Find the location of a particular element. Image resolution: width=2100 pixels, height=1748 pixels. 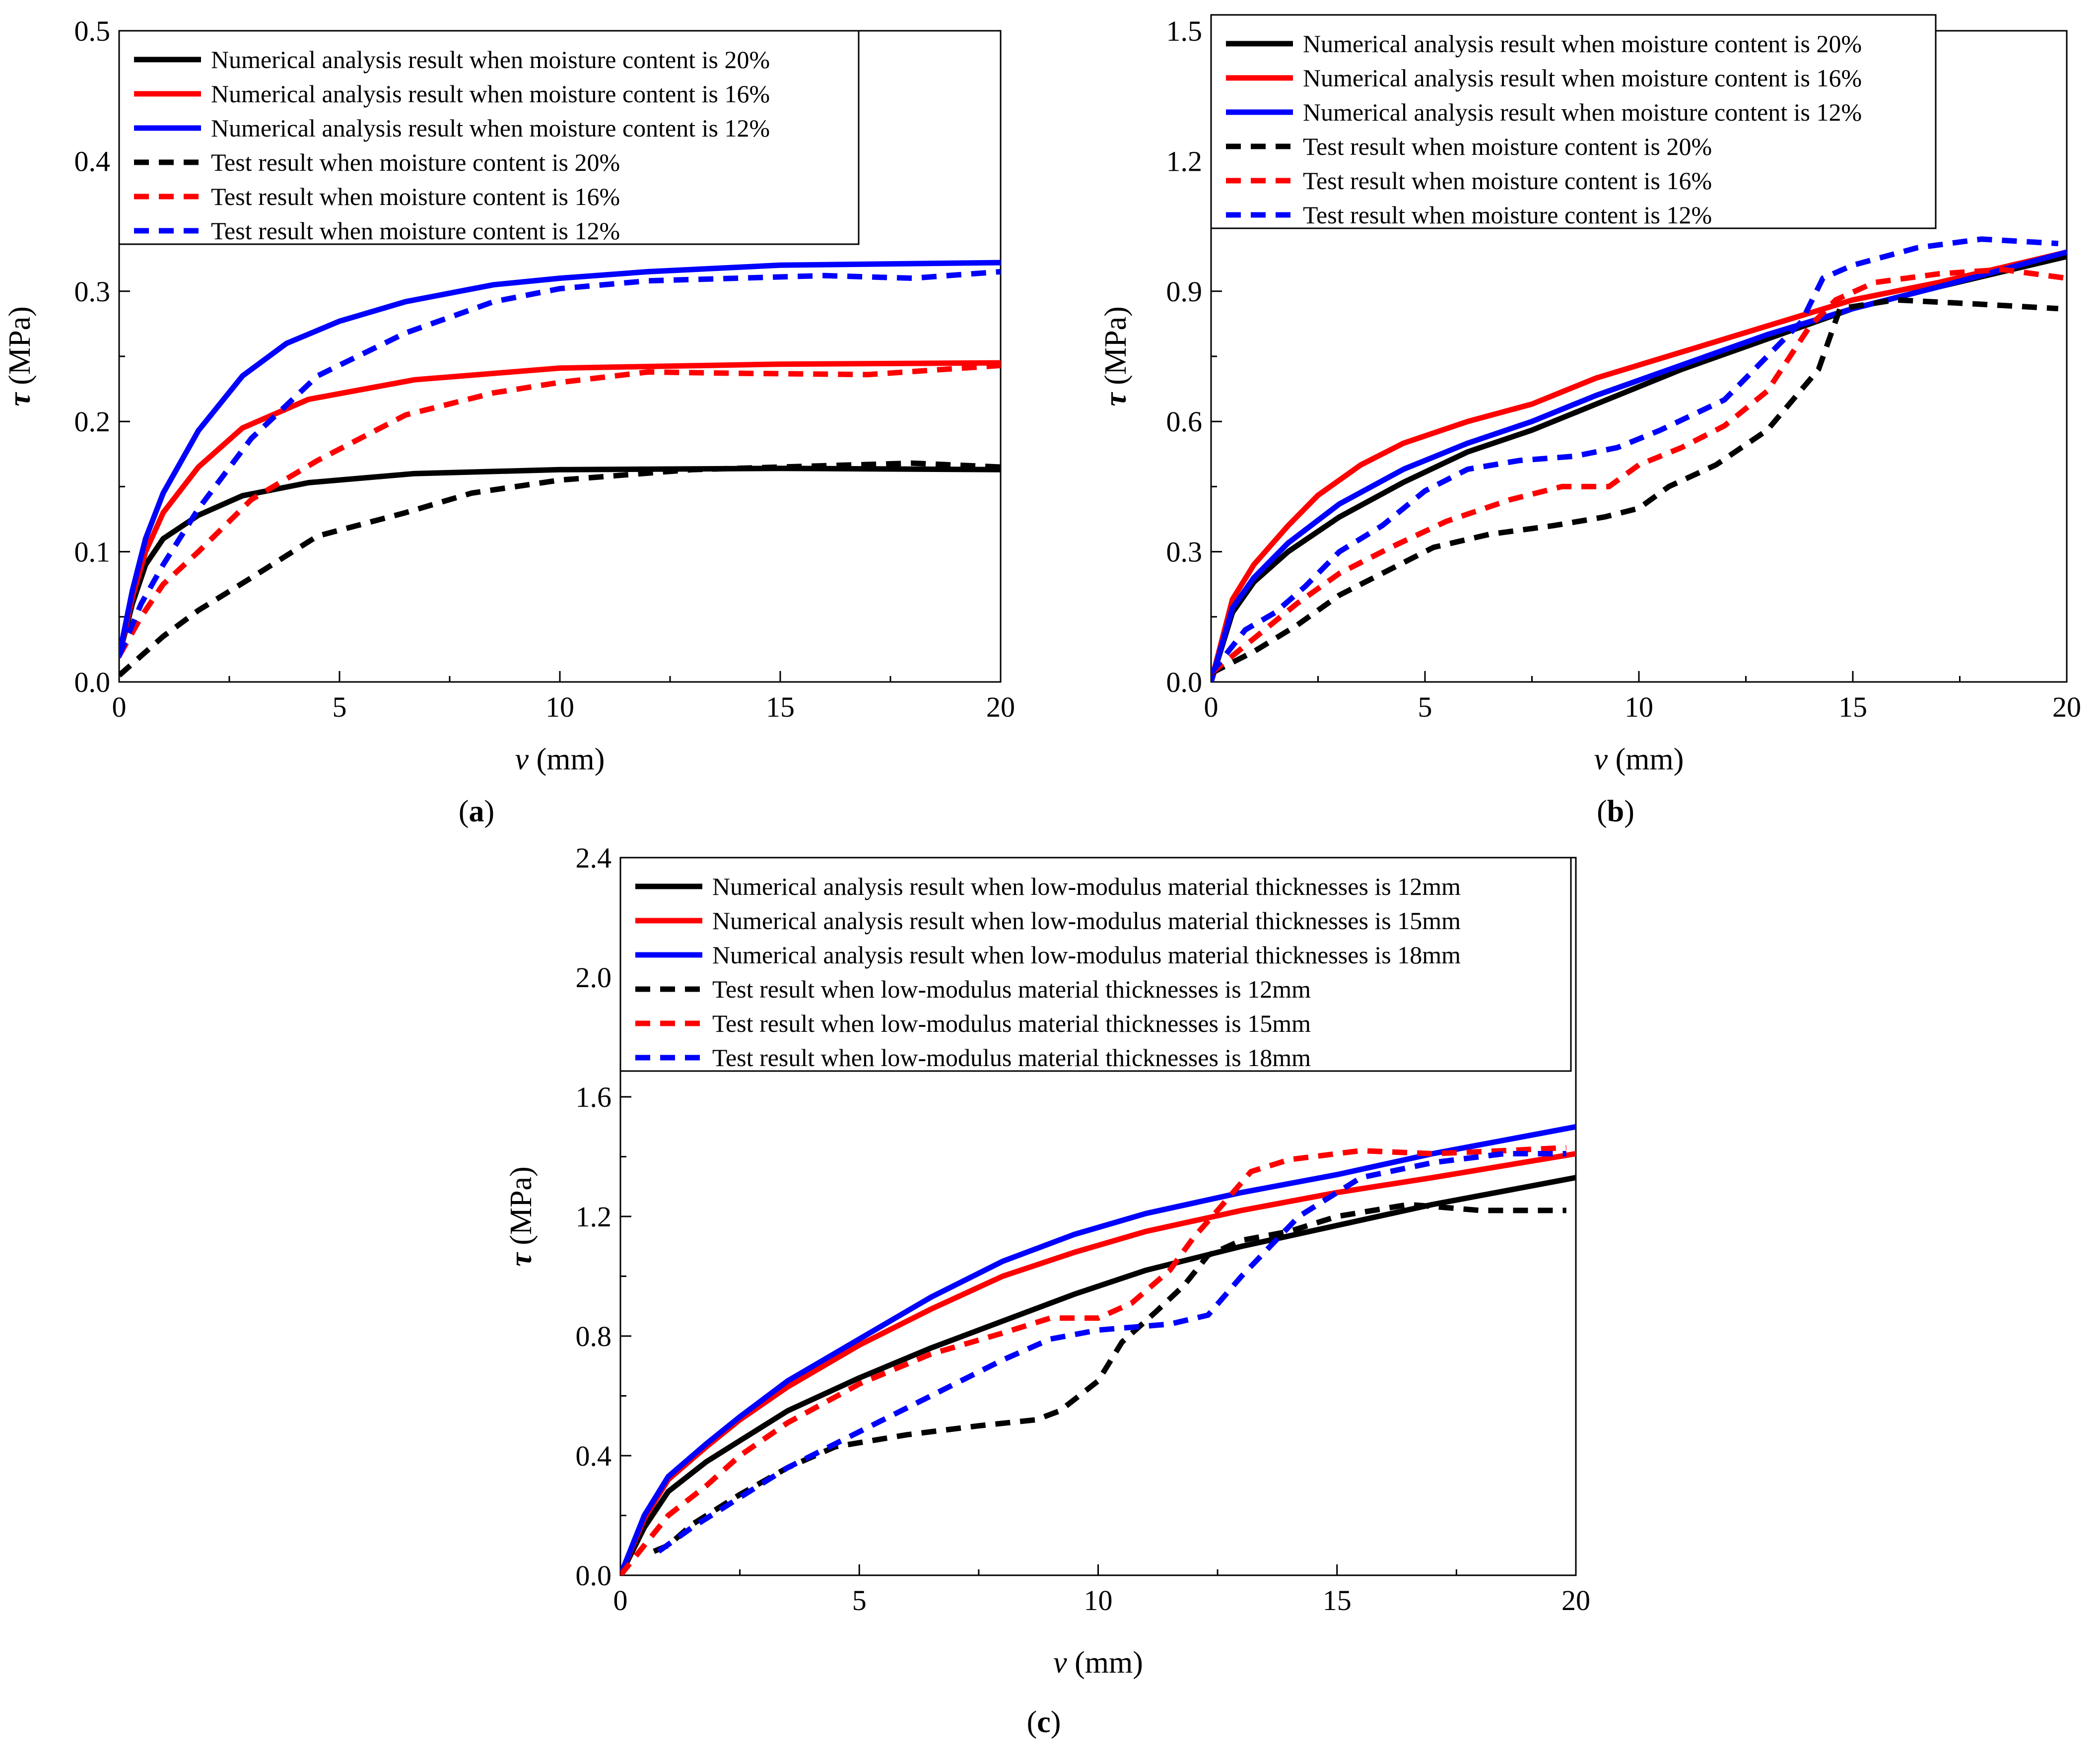

y-tick-label: 0.5 is located at coordinates (93, 31).